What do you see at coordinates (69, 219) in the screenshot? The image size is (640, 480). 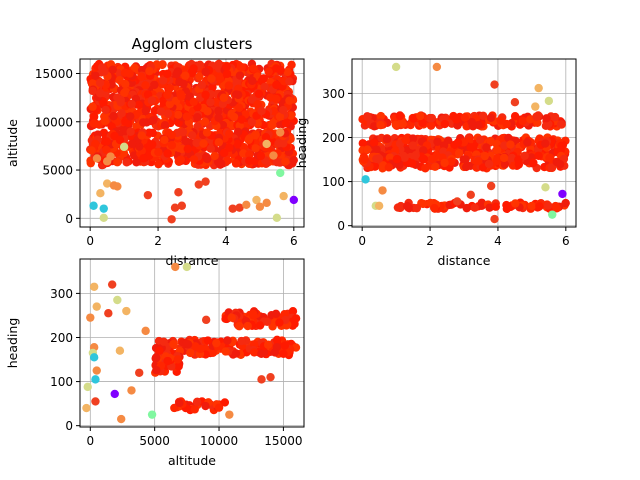 I see `y-tick-label: 0` at bounding box center [69, 219].